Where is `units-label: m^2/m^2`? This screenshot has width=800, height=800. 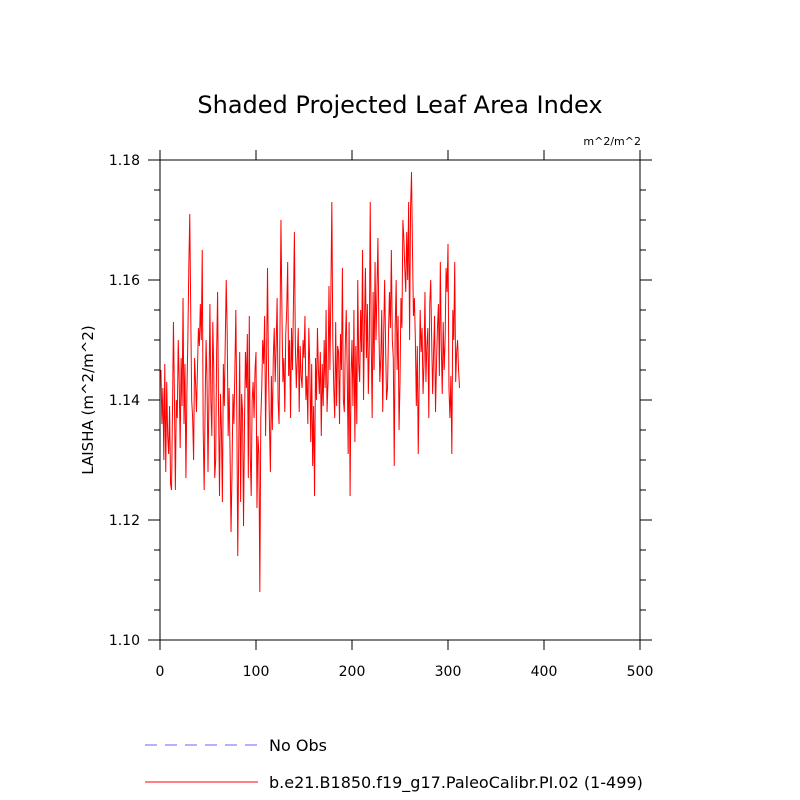
units-label: m^2/m^2 is located at coordinates (612, 141).